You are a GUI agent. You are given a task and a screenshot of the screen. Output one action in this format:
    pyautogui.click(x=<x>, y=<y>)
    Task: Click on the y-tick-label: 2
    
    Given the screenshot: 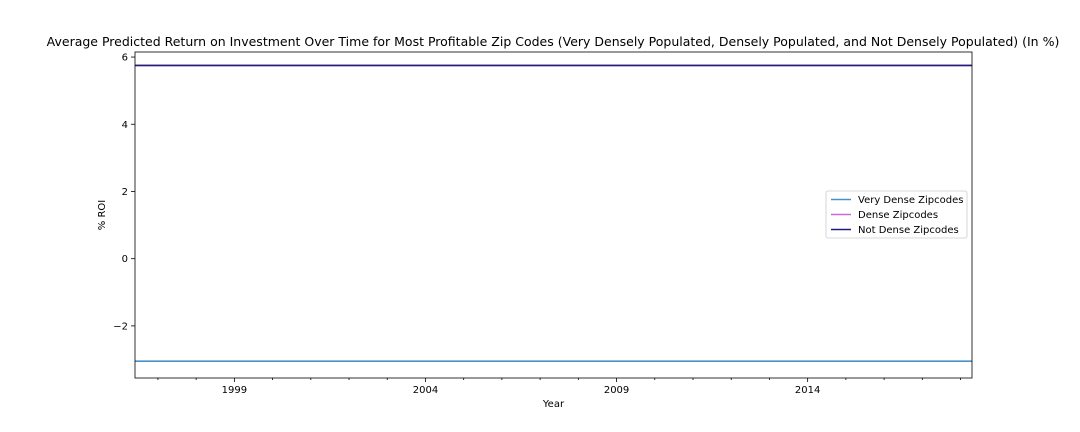 What is the action you would take?
    pyautogui.click(x=125, y=192)
    